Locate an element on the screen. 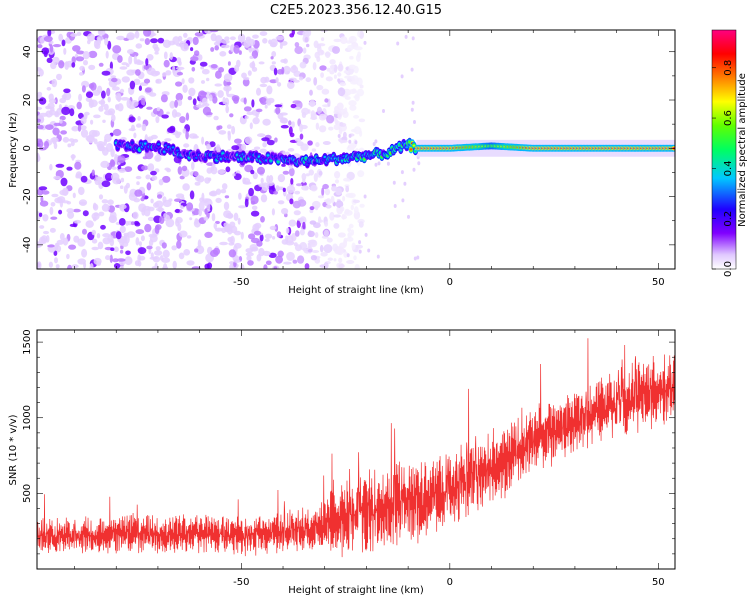 The image size is (750, 600). x-tick-label: 50 is located at coordinates (658, 582).